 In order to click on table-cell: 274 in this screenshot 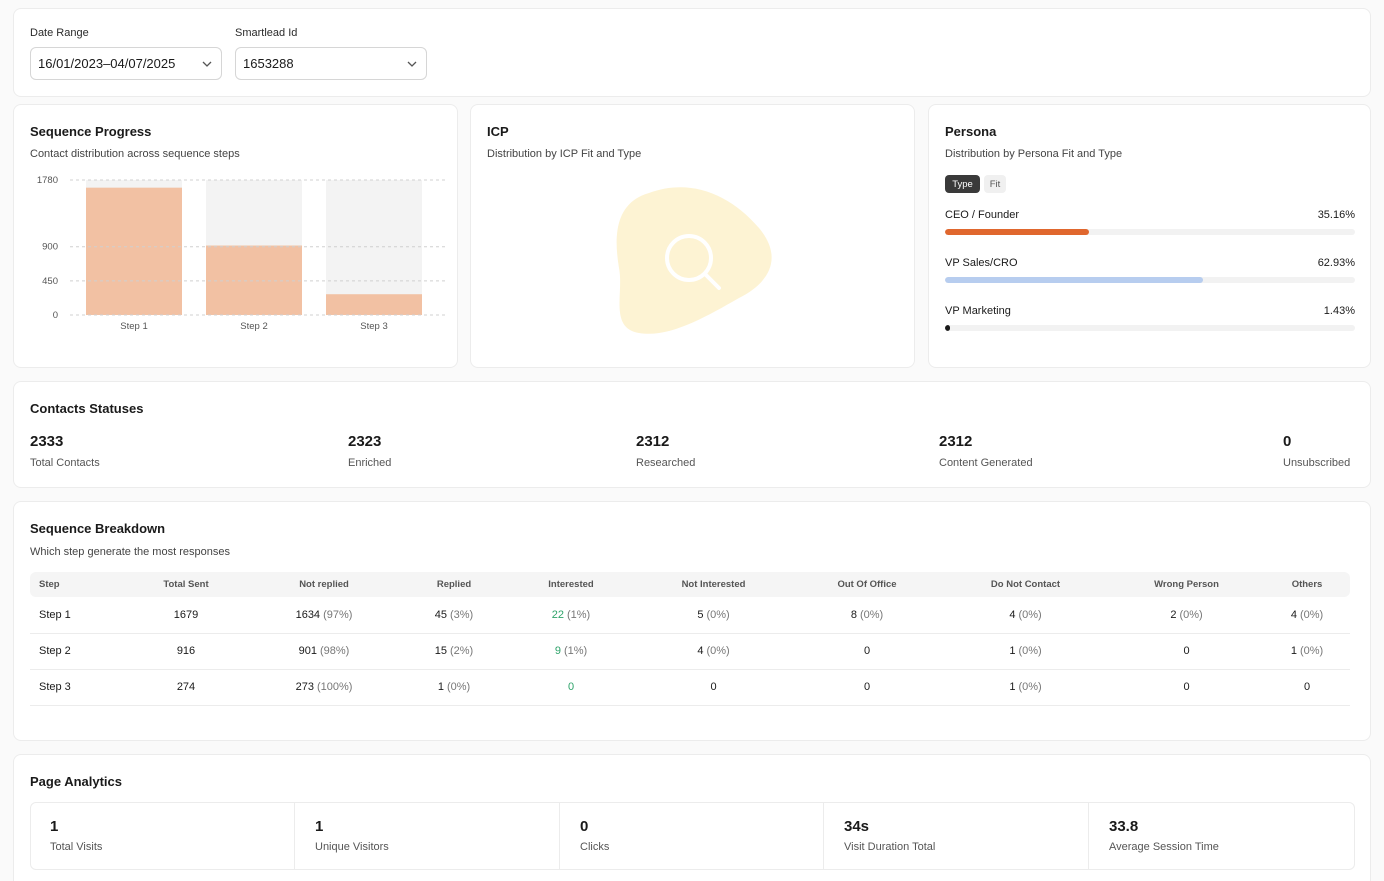, I will do `click(186, 687)`.